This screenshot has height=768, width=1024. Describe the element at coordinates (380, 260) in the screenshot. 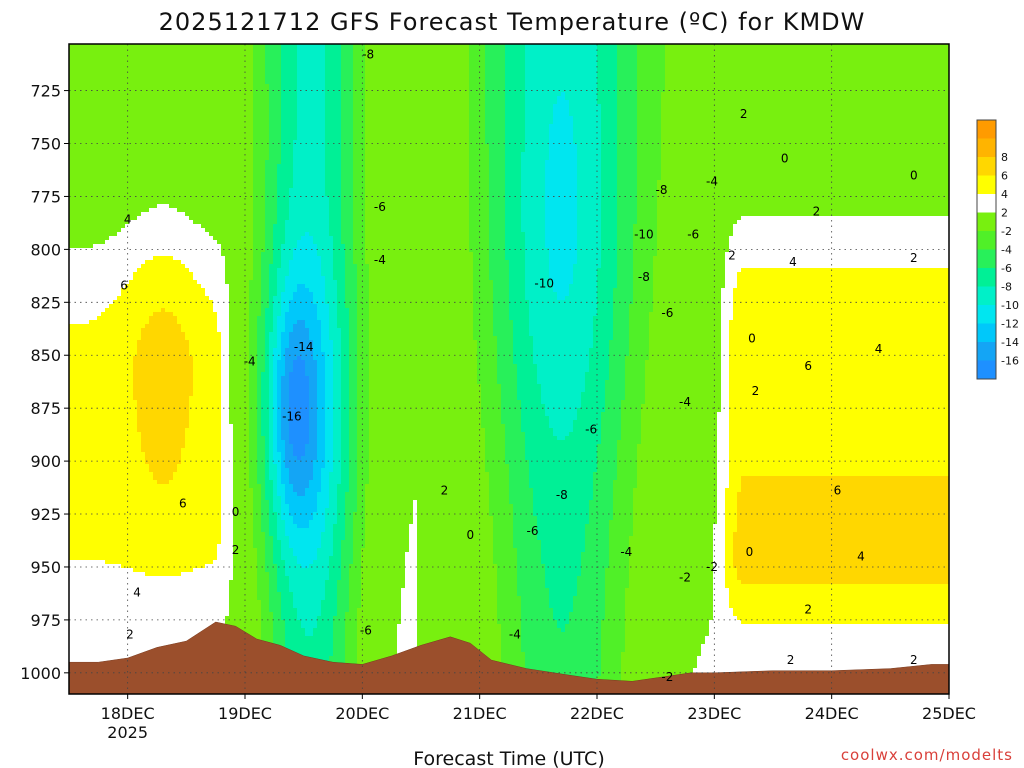

I see `contour-label: -4` at that location.